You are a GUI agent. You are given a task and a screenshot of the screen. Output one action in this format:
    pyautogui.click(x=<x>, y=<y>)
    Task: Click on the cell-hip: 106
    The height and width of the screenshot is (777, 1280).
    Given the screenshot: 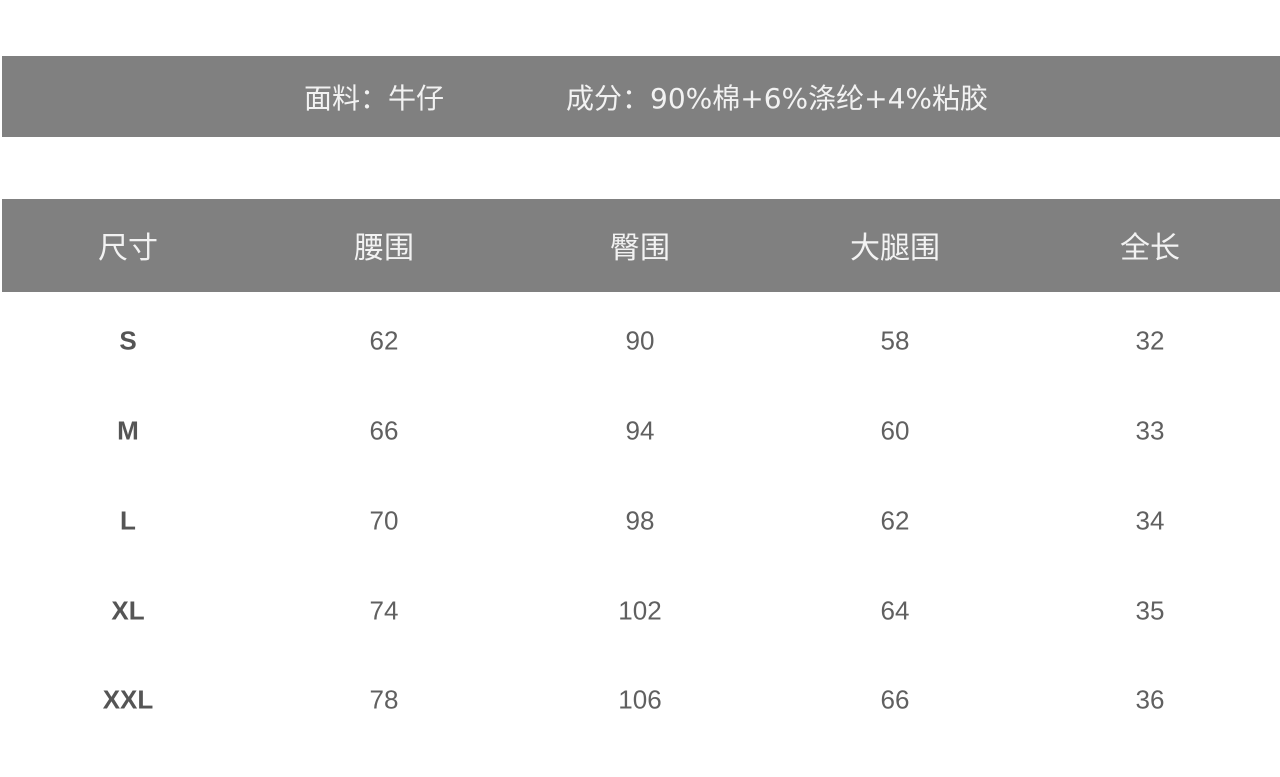 What is the action you would take?
    pyautogui.click(x=640, y=699)
    